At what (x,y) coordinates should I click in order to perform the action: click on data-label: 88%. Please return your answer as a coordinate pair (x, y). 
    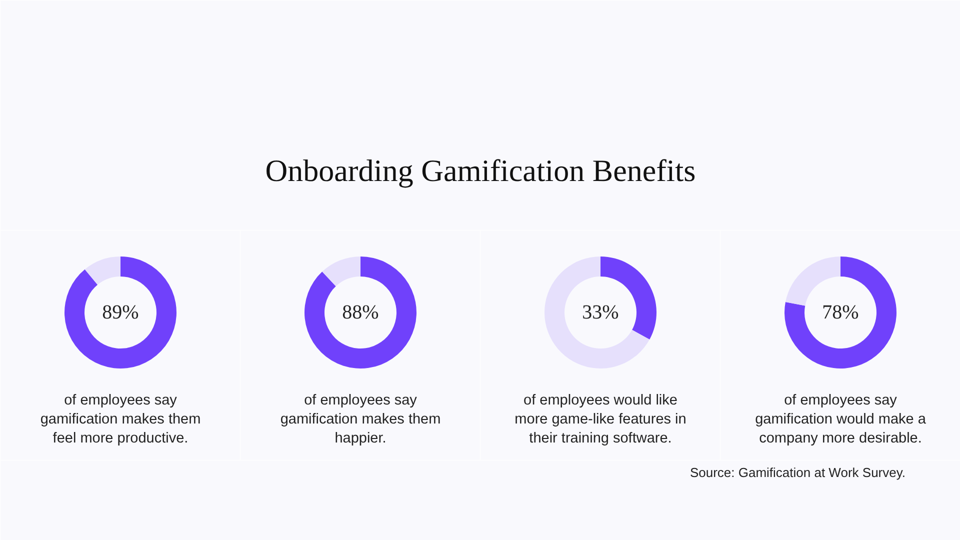
    Looking at the image, I should click on (360, 313).